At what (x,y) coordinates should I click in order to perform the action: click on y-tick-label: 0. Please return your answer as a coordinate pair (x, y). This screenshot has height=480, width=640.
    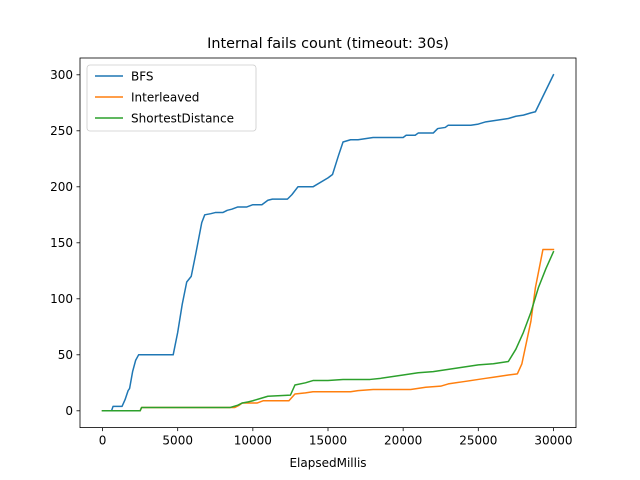
    Looking at the image, I should click on (69, 411).